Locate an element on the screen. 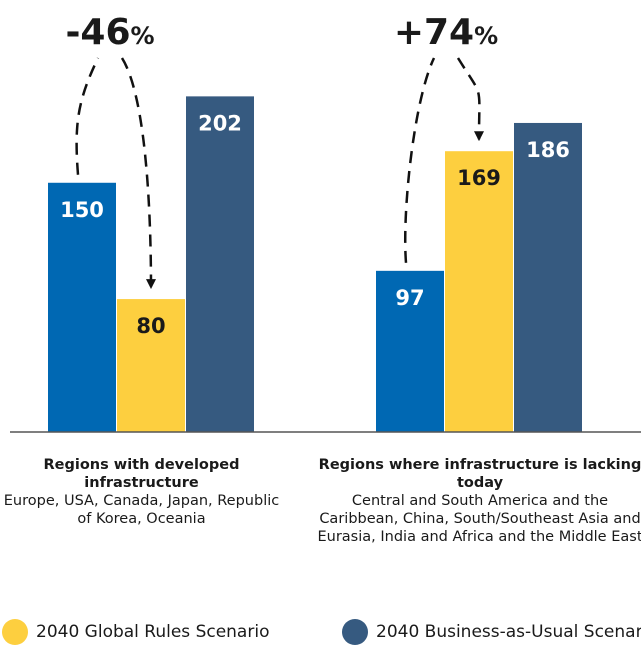 Image resolution: width=641 pixels, height=645 pixels. legend-item-global-rules: 2040 Global Rules Scenario is located at coordinates (135, 632).